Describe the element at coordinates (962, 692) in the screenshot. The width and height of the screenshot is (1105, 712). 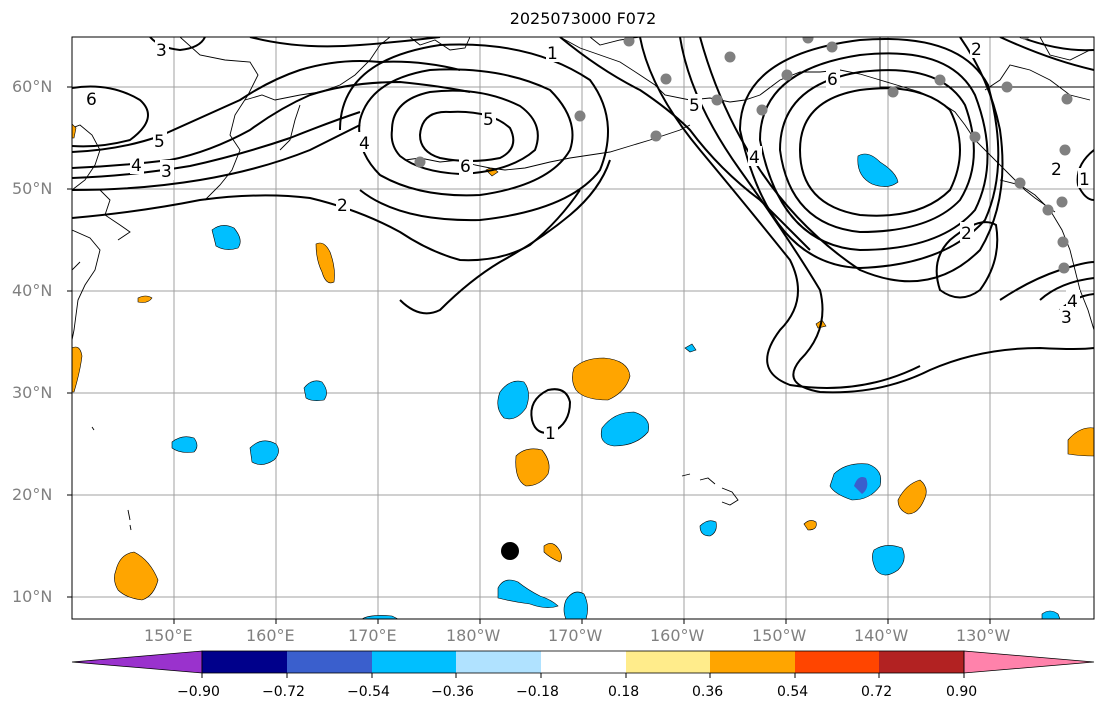
I see `colorbar-label: 0.90` at that location.